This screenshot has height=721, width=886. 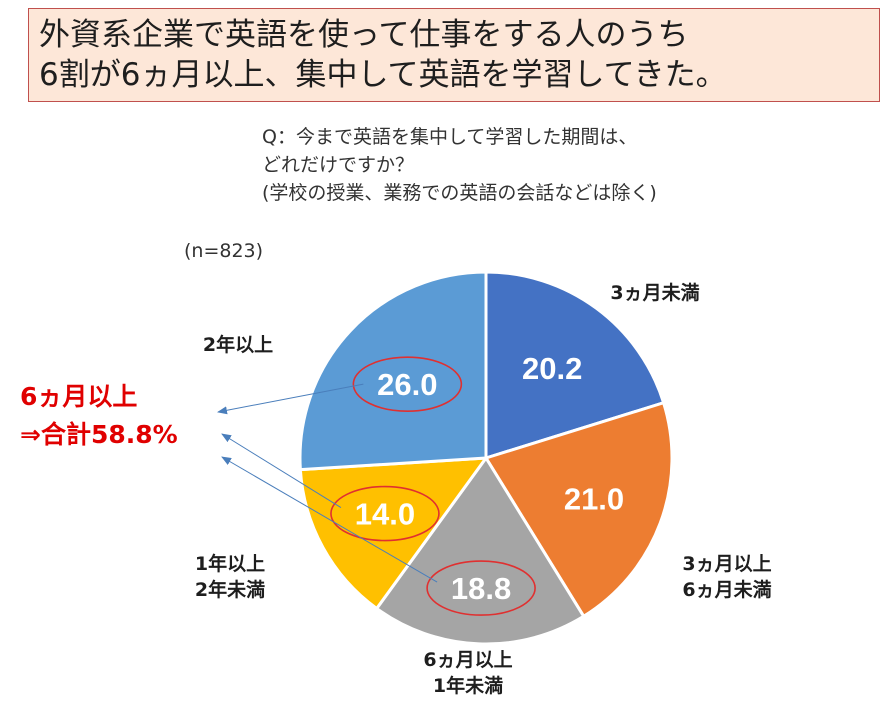 What do you see at coordinates (230, 563) in the screenshot?
I see `slice-category-label: 1年以上` at bounding box center [230, 563].